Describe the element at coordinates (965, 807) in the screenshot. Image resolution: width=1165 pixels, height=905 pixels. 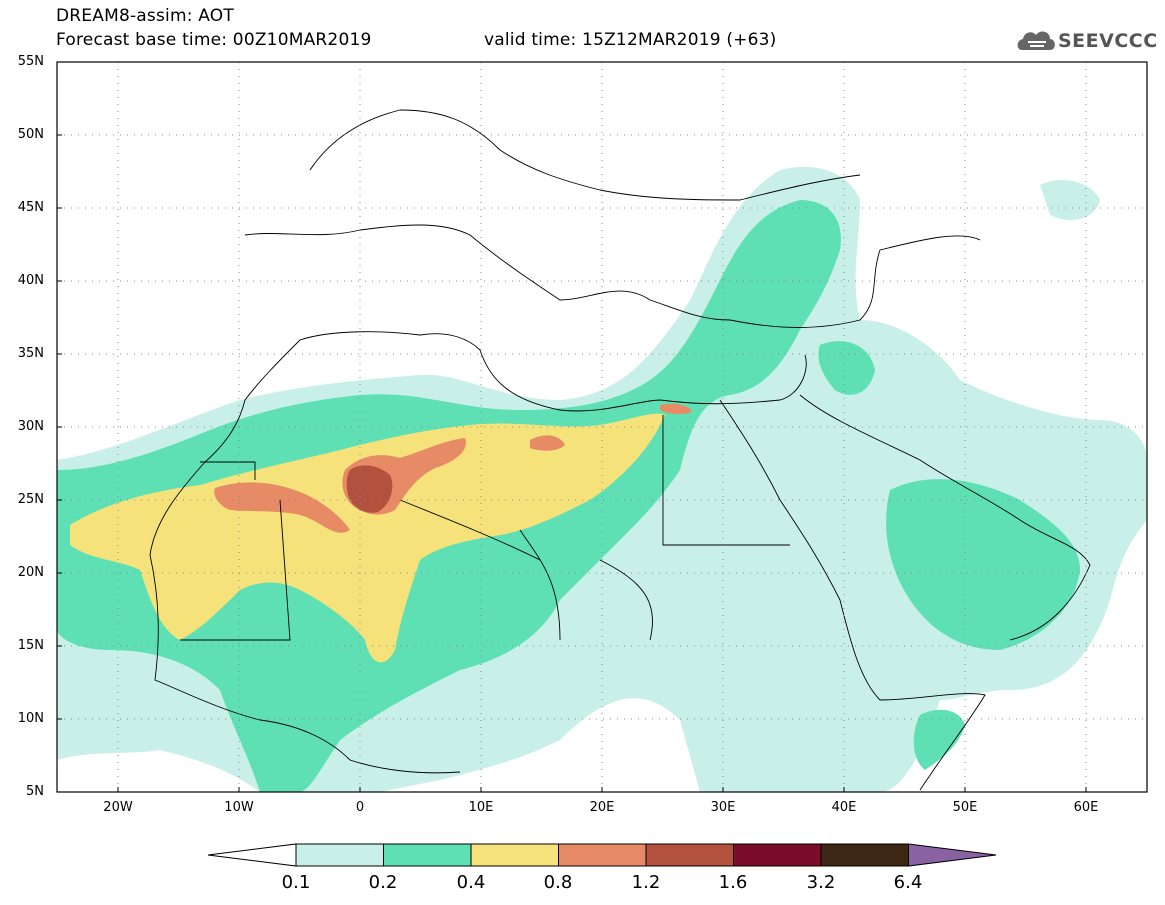
I see `lon-label: 50E` at that location.